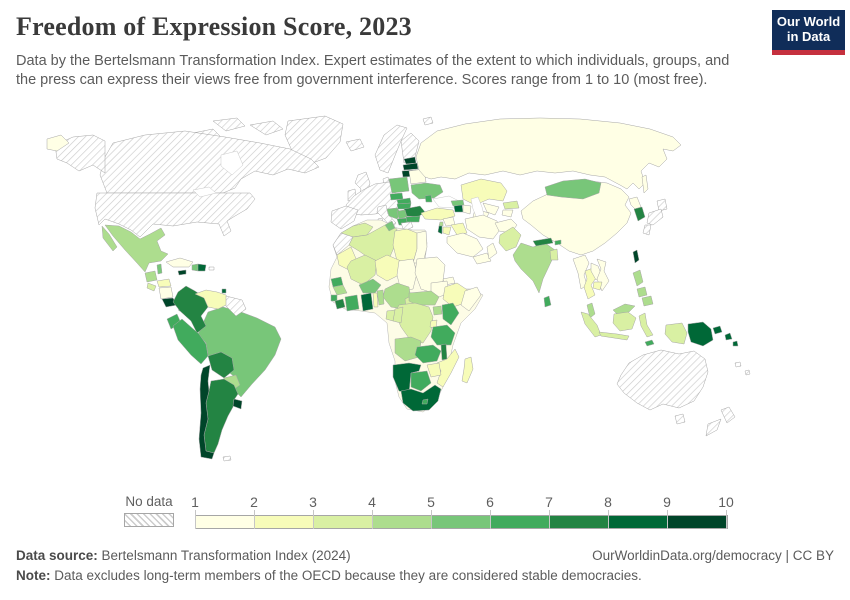  I want to click on country-uganda, so click(437, 310).